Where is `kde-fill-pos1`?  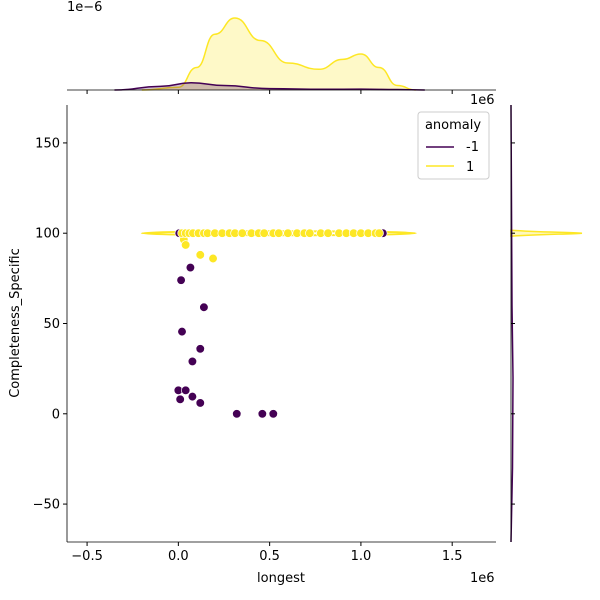
kde-fill-pos1 is located at coordinates (278, 54).